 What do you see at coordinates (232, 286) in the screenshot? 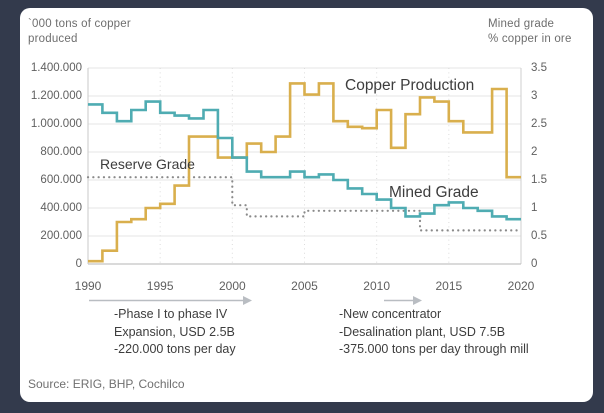
I see `tick-label: 2000` at bounding box center [232, 286].